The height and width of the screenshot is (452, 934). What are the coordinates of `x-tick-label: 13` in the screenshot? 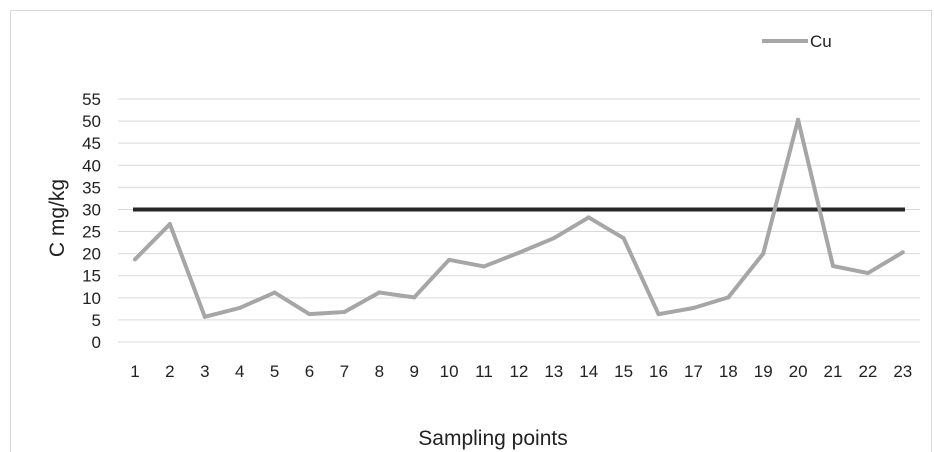 It's located at (553, 371).